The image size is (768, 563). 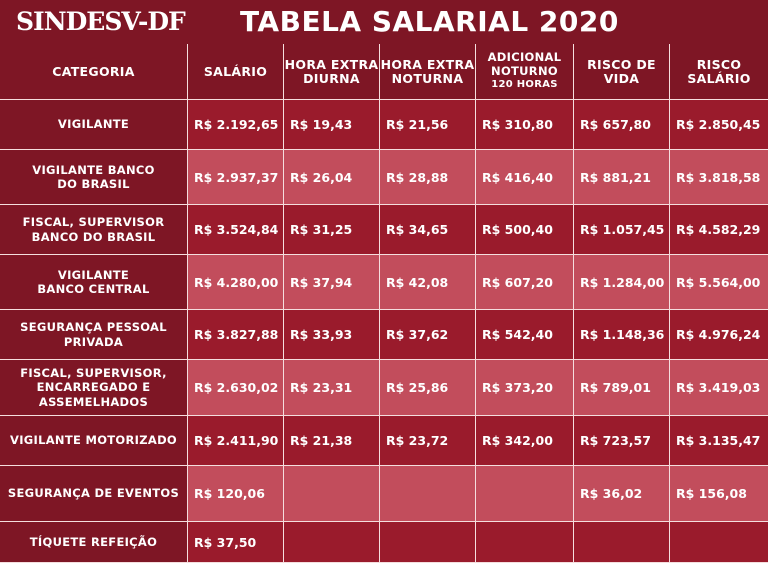 I want to click on value-cell-salario: R$ 2.937,37, so click(x=236, y=177).